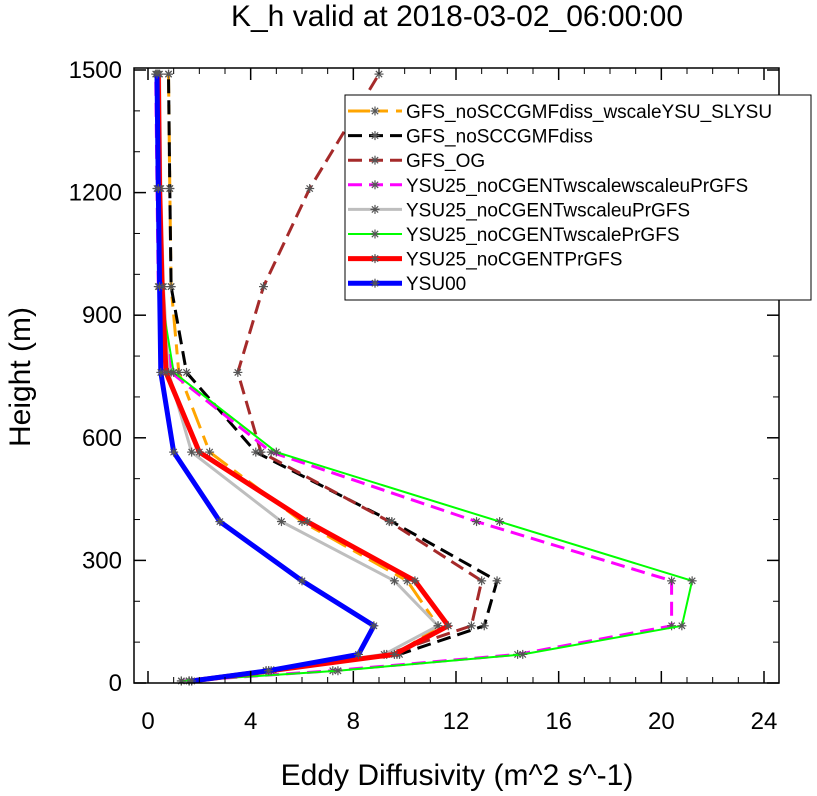  What do you see at coordinates (445, 161) in the screenshot?
I see `legend-label: GFS_OG` at bounding box center [445, 161].